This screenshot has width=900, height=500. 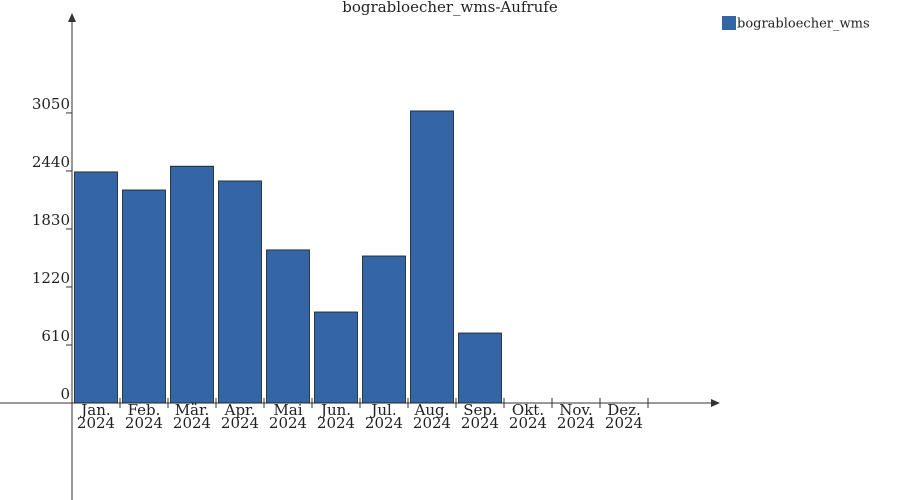 What do you see at coordinates (729, 23) in the screenshot?
I see `legend-swatch` at bounding box center [729, 23].